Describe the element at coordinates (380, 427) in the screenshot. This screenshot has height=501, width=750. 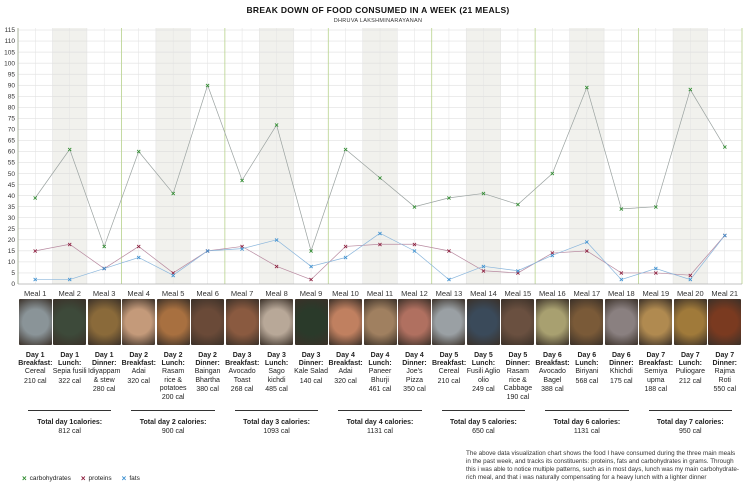
I see `day-total: Total day 4 calories: 1131 cal` at that location.